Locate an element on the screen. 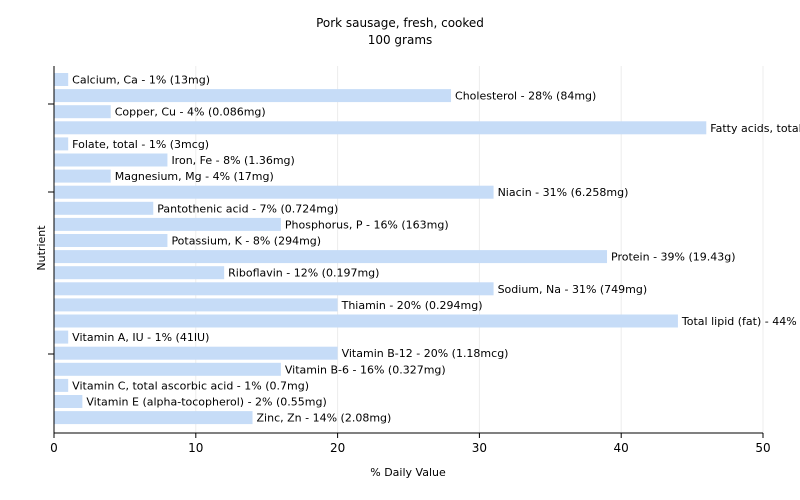 The width and height of the screenshot is (800, 500). chart-subtitle: 100 grams is located at coordinates (400, 40).